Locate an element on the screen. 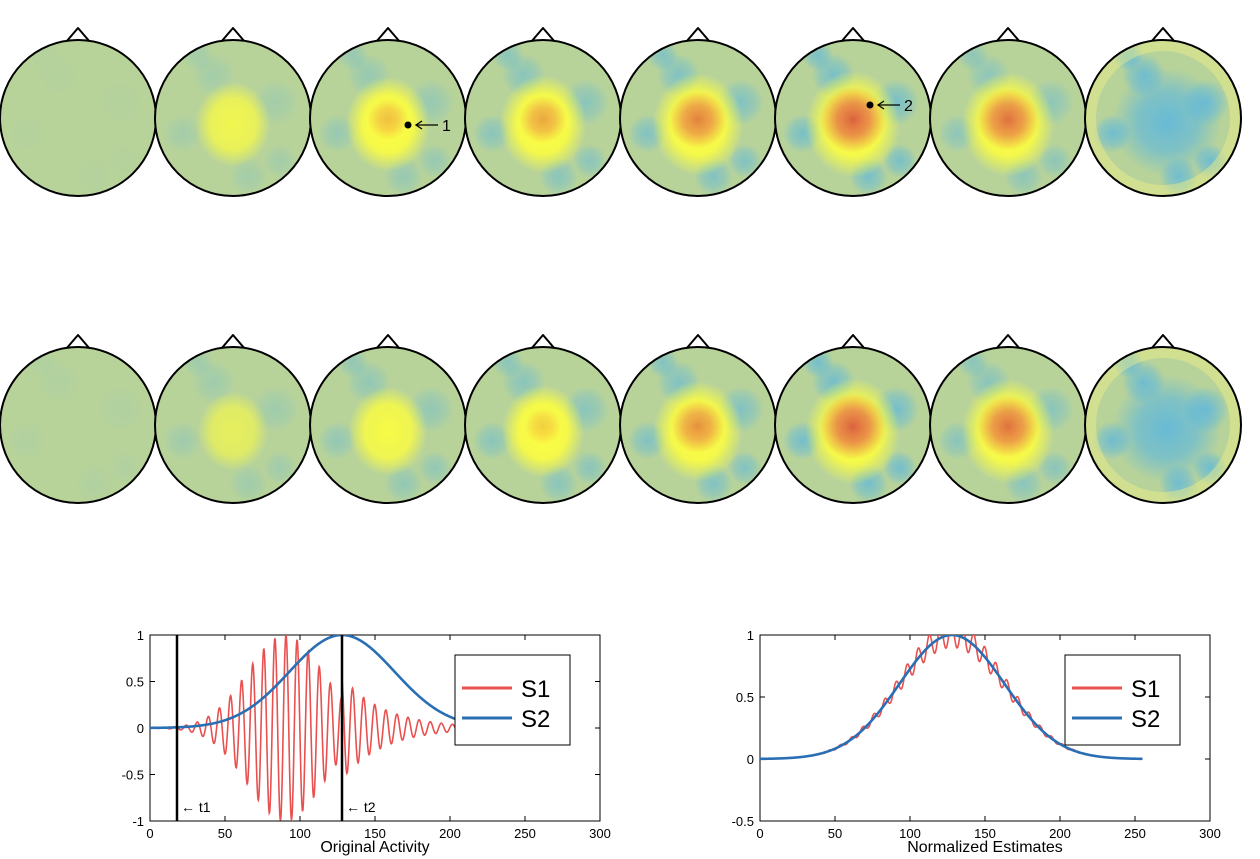 The image size is (1260, 859). time-markers: ← t1 ← t2 is located at coordinates (275, 728).